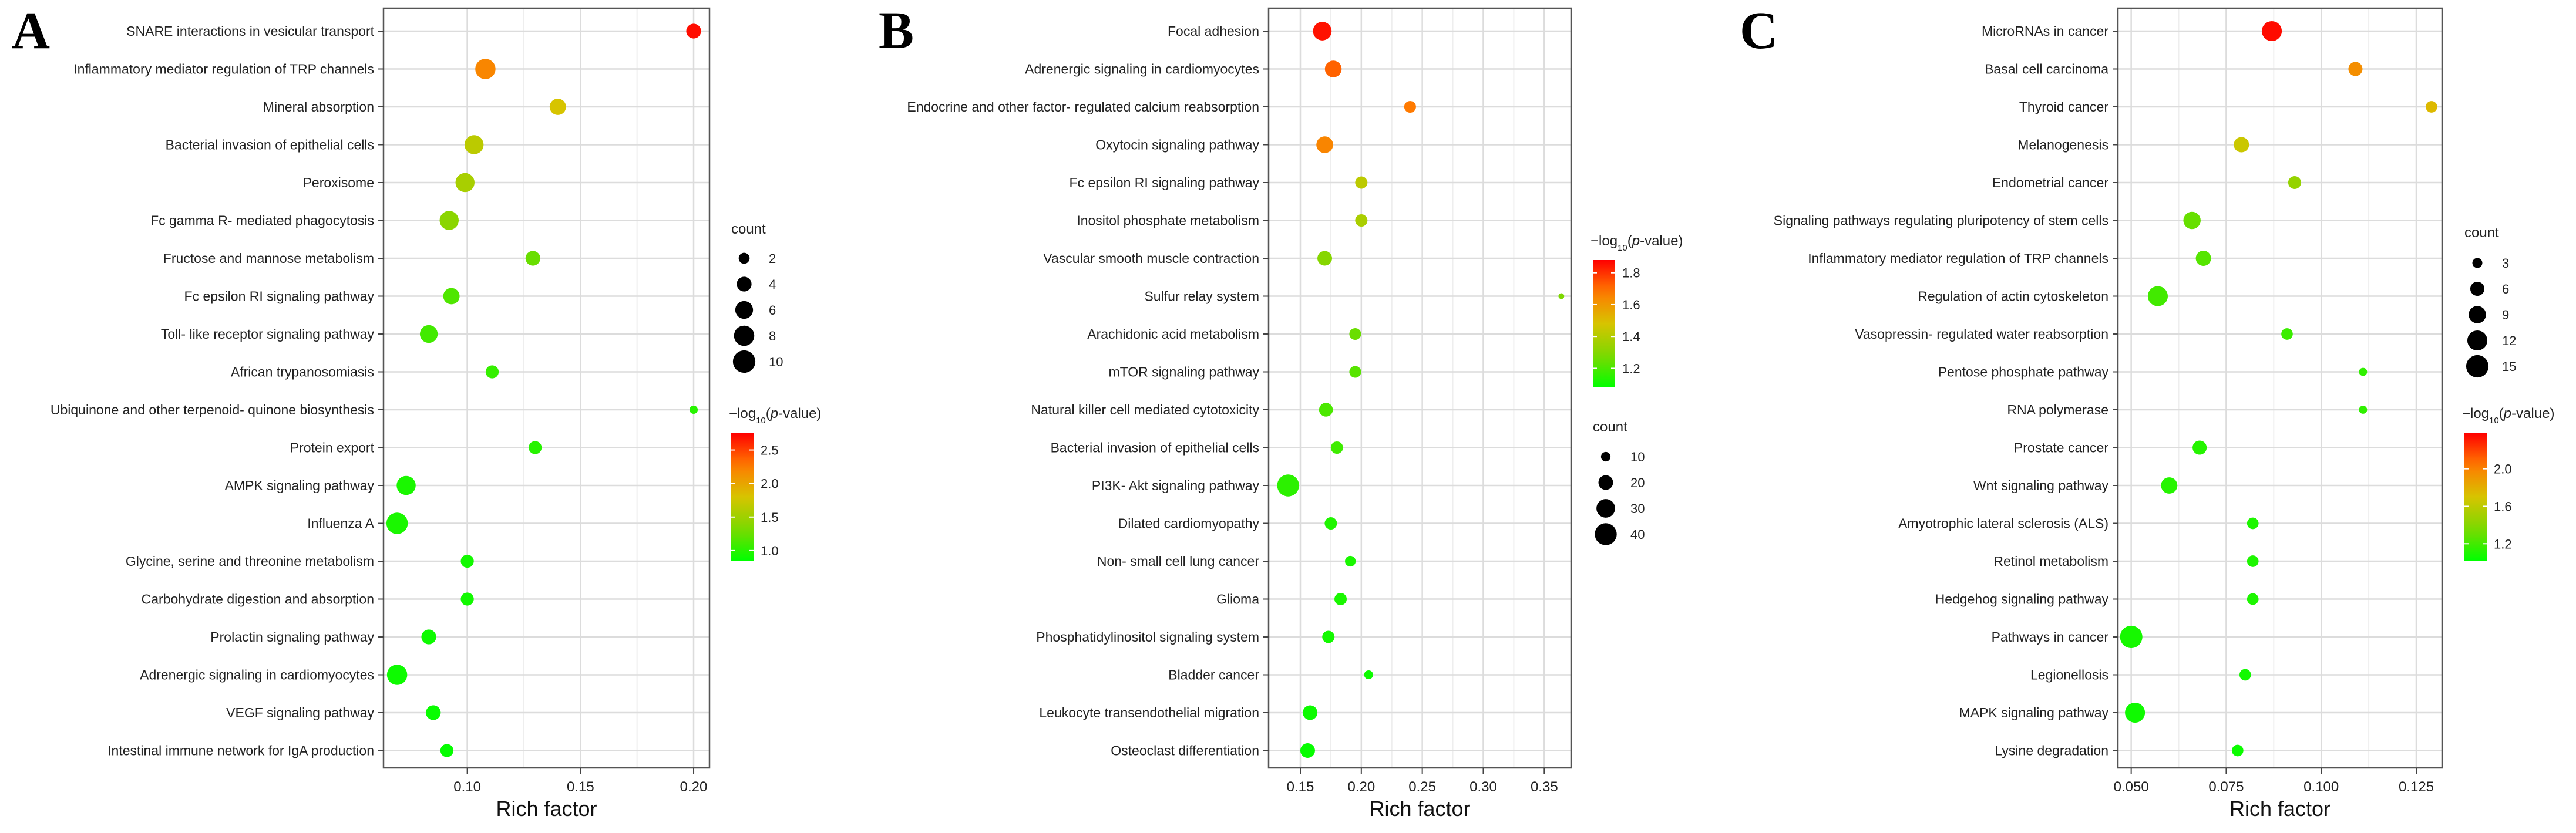  What do you see at coordinates (2022, 600) in the screenshot?
I see `pathway-label: Hedgehog signaling pathway` at bounding box center [2022, 600].